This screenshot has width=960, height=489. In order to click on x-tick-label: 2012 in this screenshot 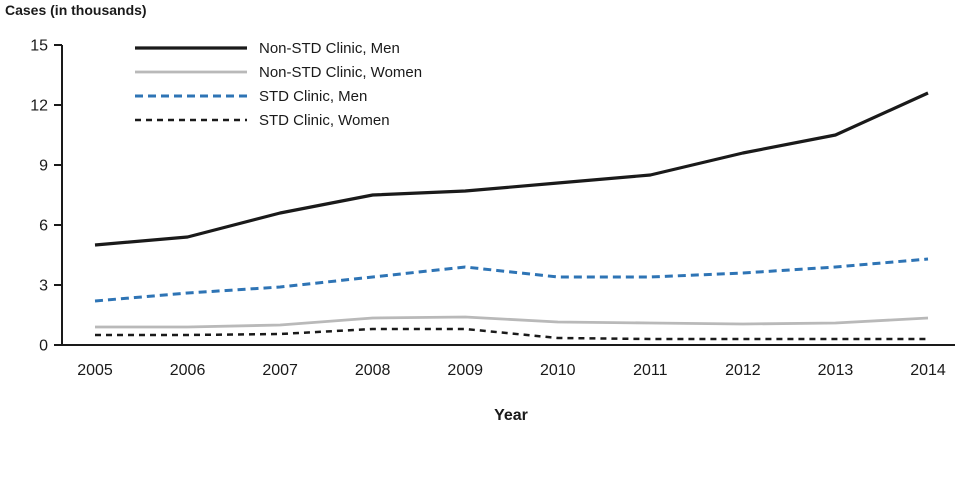, I will do `click(743, 370)`.